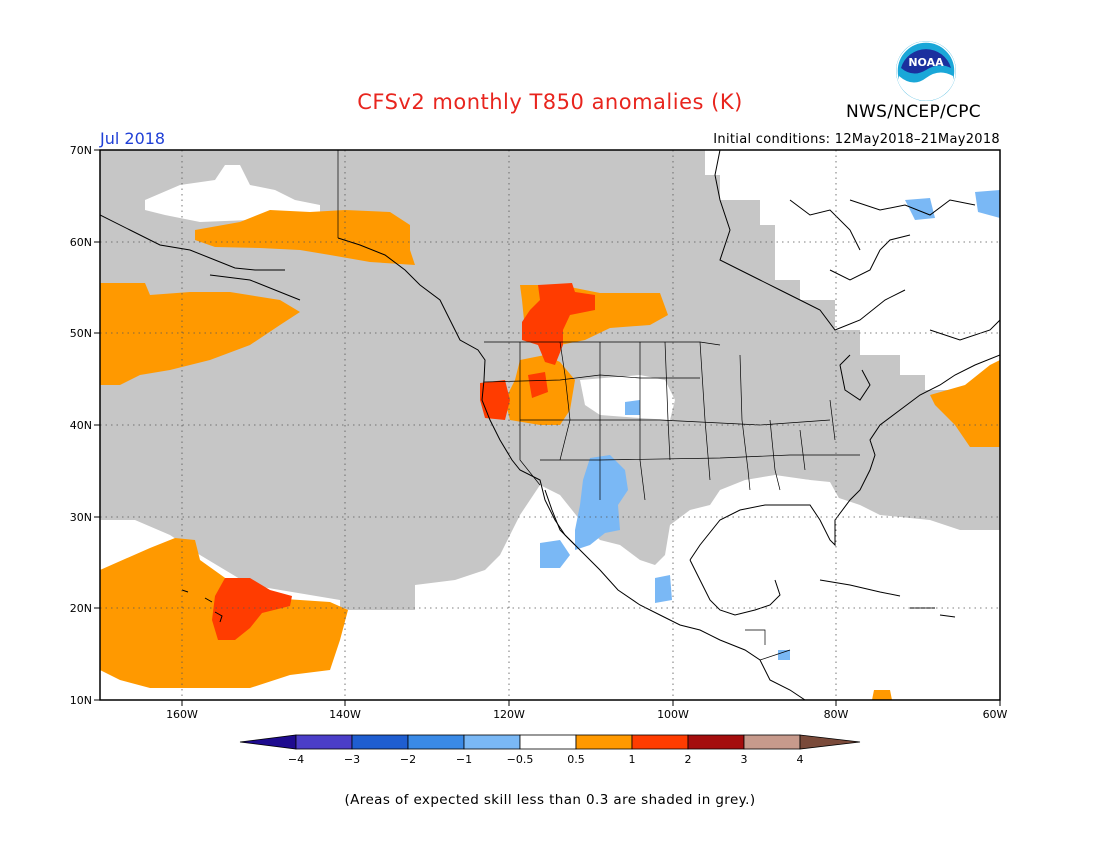 The width and height of the screenshot is (1100, 850). I want to click on map-title: CFSv2 monthly T850 anomalies (K), so click(550, 102).